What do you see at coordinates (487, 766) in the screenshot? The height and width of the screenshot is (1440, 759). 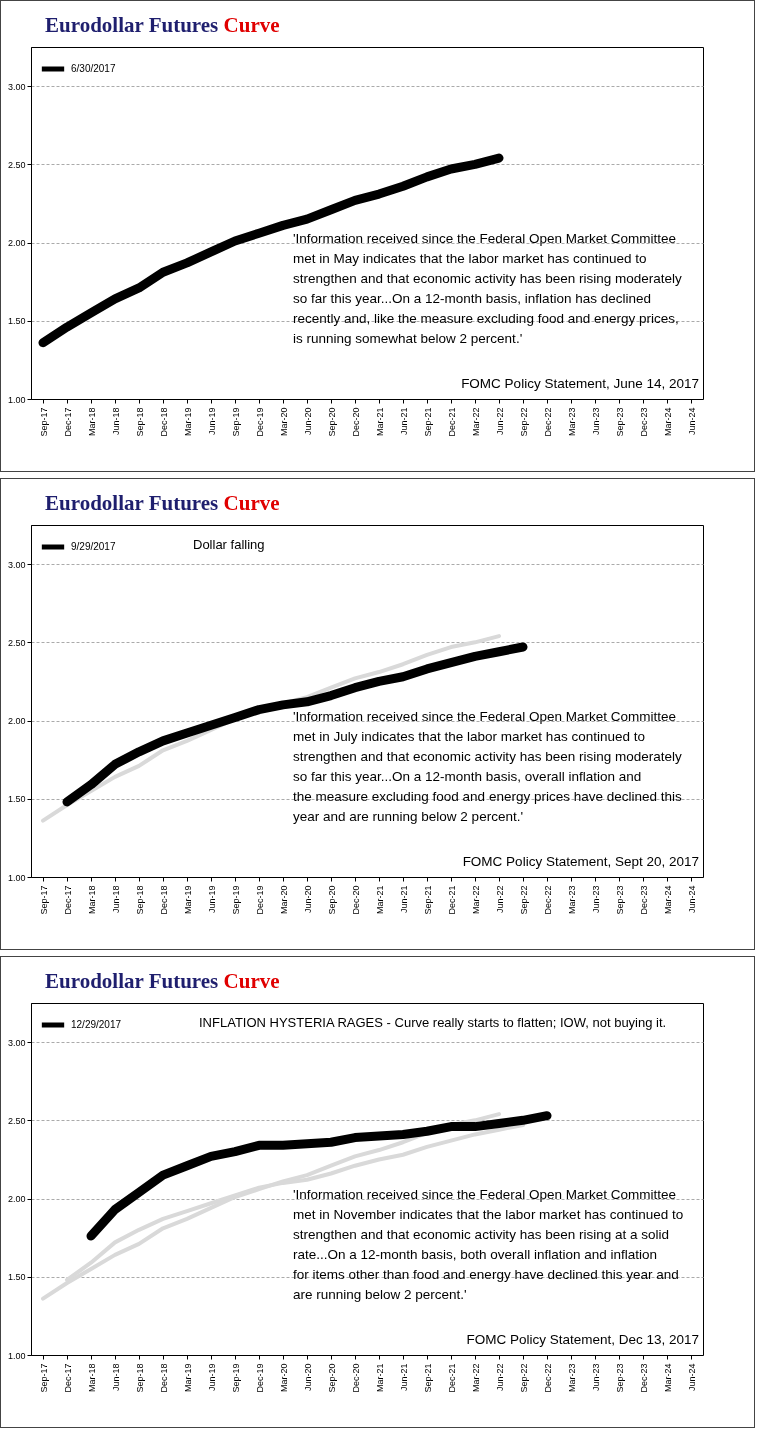 I see `annotation: 'Information received since the Federal Open Market Committee met in July indicates that the labor market has continued to strengthen and that economic activity has been rising moderately so far this year...On a 12-month basis, overall inflation and the measure excluding food and energy prices have declined this year and are running below 2 percent.'` at bounding box center [487, 766].